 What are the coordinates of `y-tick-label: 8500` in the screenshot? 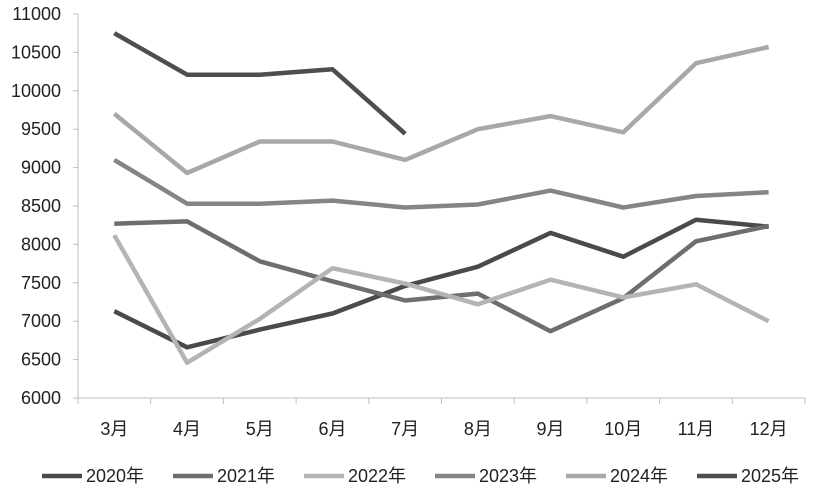 It's located at (41, 206).